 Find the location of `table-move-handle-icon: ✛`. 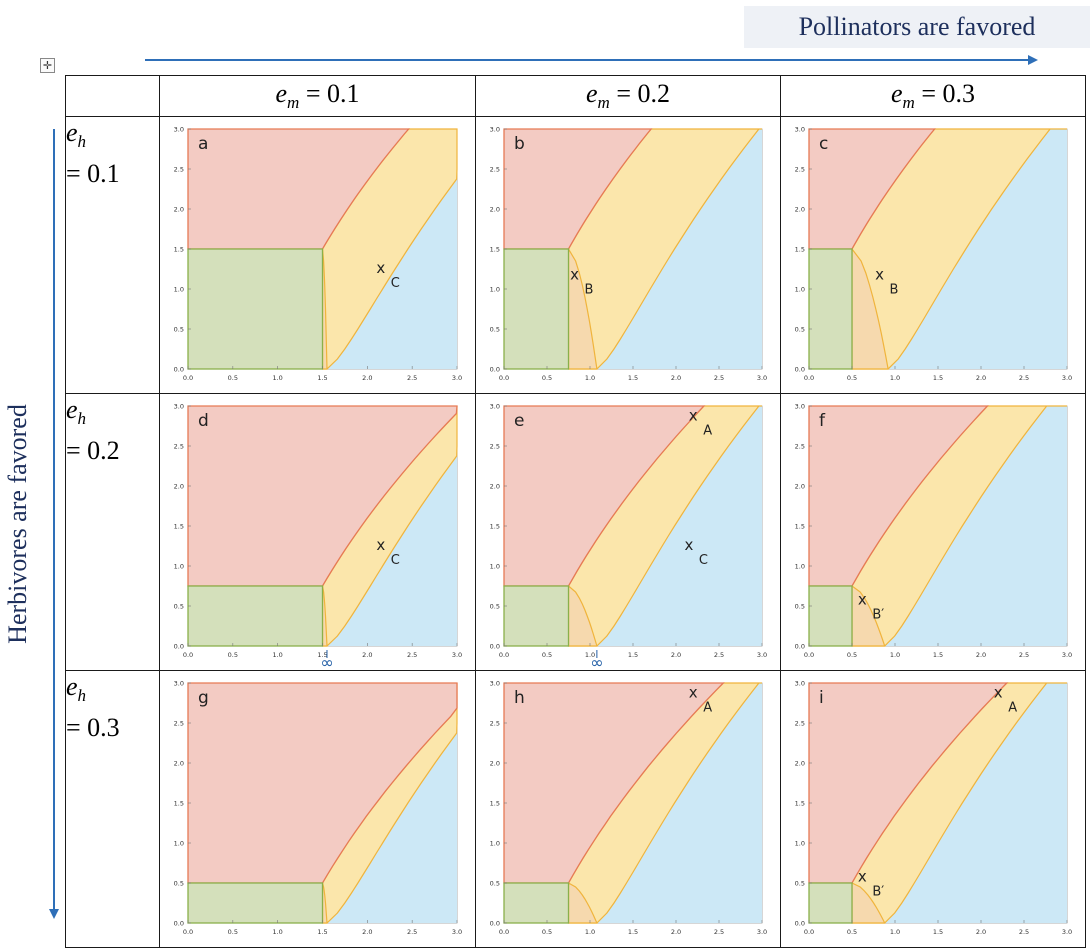

table-move-handle-icon: ✛ is located at coordinates (47, 65).